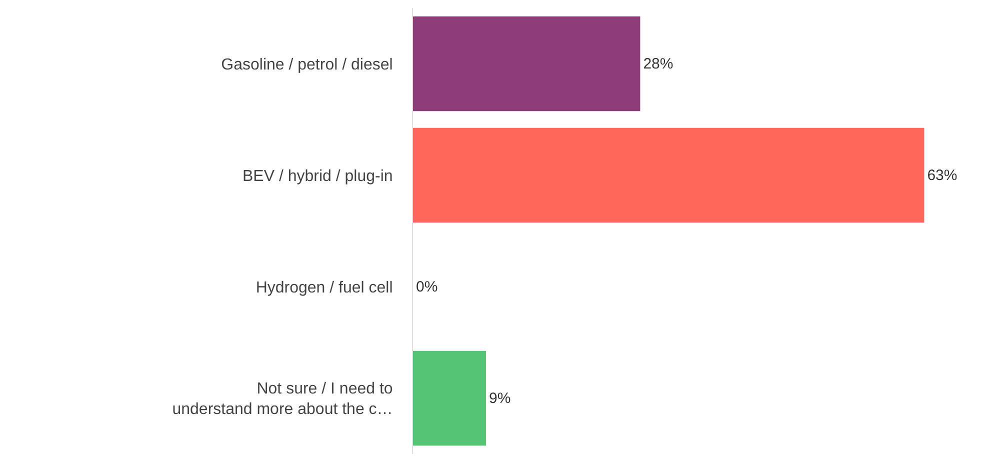 The height and width of the screenshot is (462, 981). Describe the element at coordinates (427, 287) in the screenshot. I see `data-label: 0%` at that location.